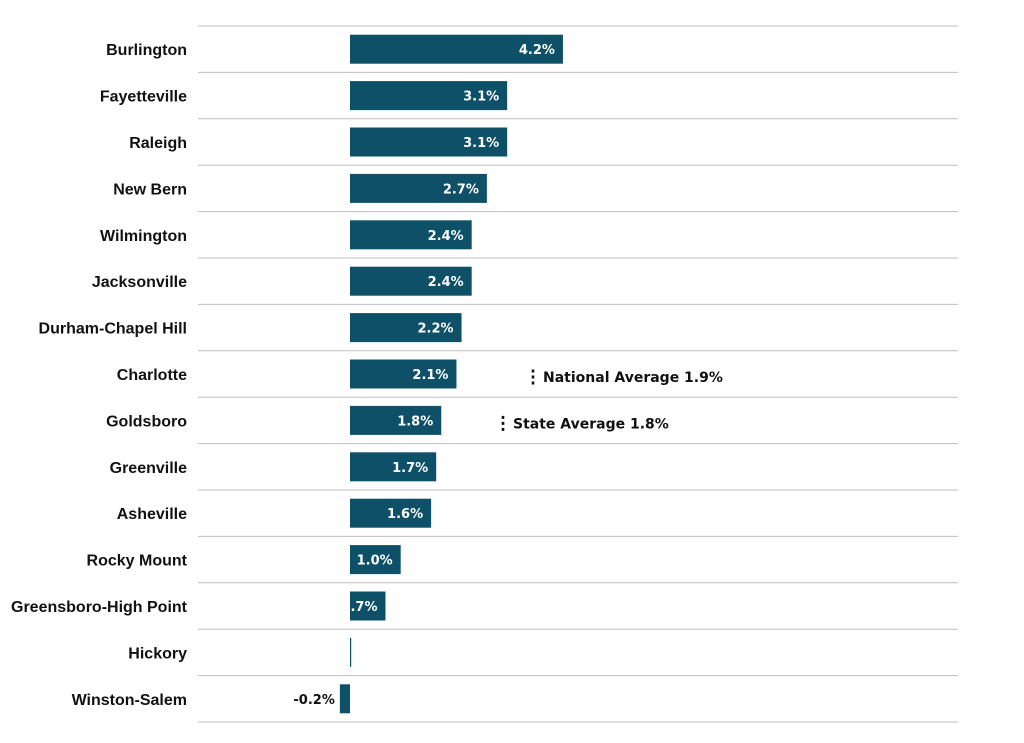 Image resolution: width=1024 pixels, height=743 pixels. I want to click on bar-greensboro-high-point, so click(368, 606).